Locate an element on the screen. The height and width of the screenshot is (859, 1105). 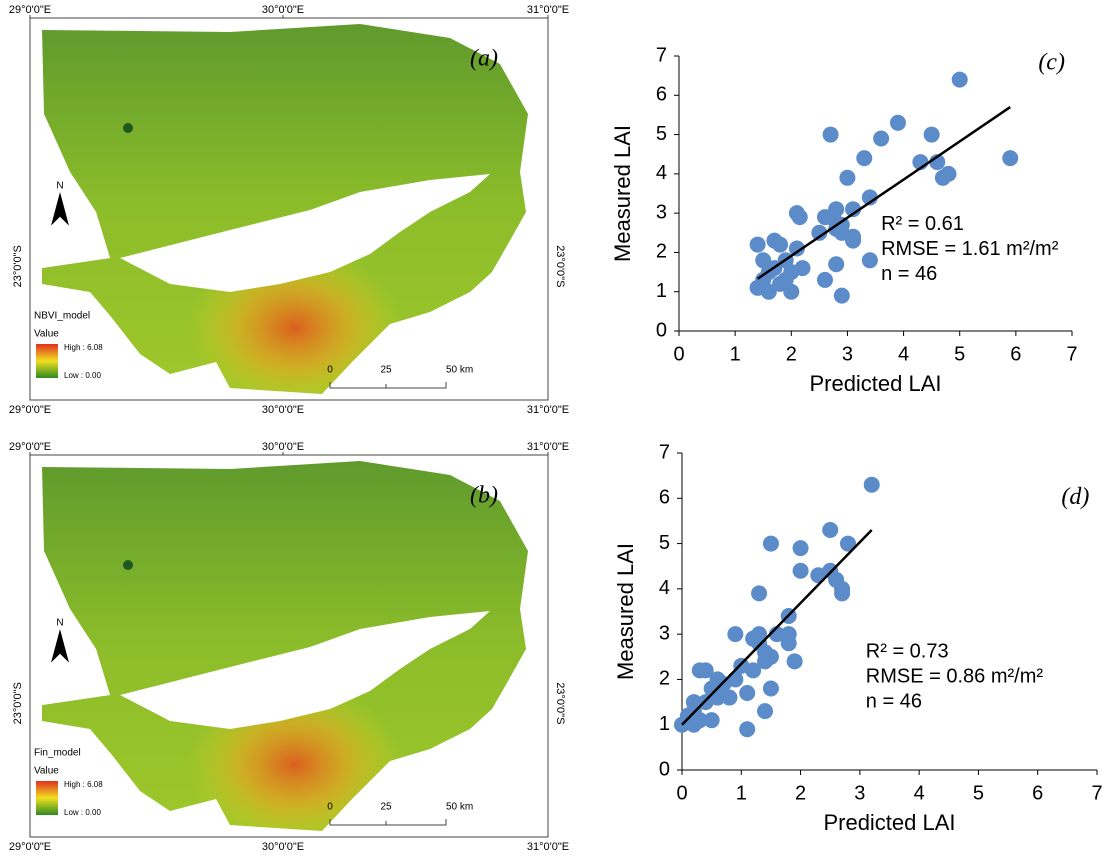
legend-title: Fin_model is located at coordinates (57, 753).